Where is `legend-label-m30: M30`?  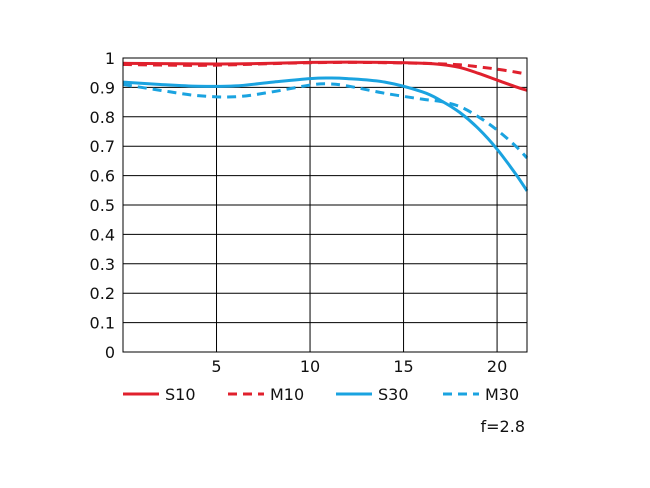
legend-label-m30: M30 is located at coordinates (502, 394).